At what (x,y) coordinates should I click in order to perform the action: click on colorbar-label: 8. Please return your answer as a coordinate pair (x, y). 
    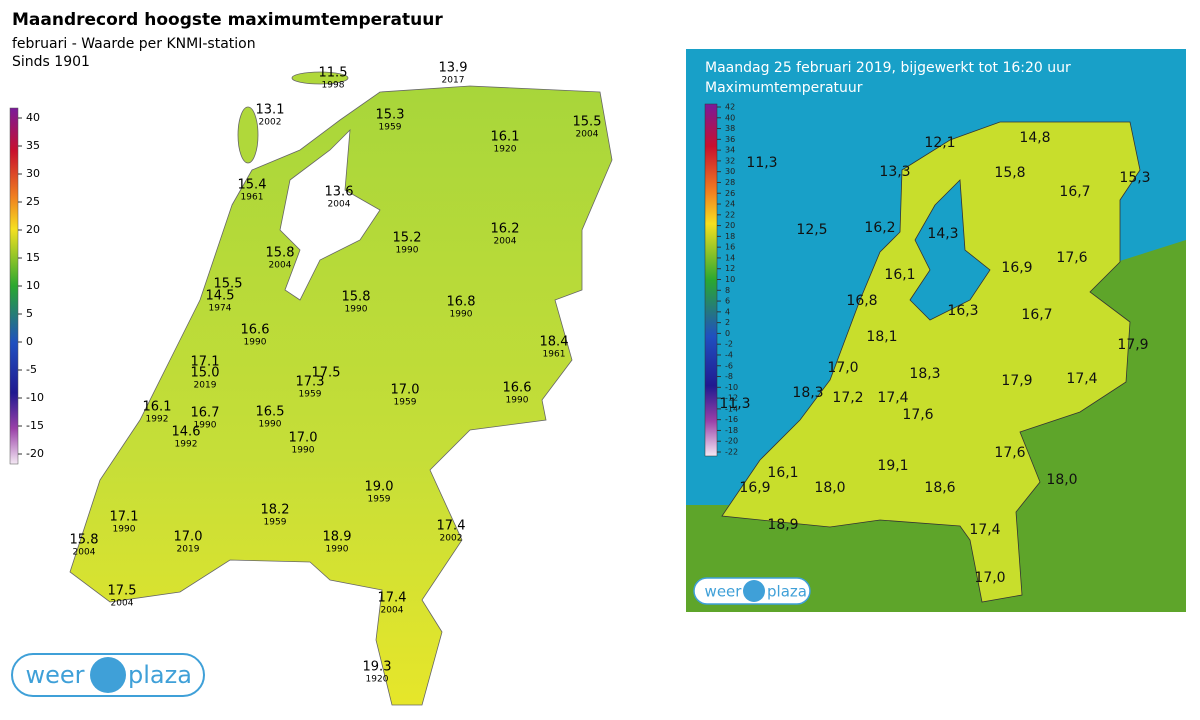
    Looking at the image, I should click on (727, 290).